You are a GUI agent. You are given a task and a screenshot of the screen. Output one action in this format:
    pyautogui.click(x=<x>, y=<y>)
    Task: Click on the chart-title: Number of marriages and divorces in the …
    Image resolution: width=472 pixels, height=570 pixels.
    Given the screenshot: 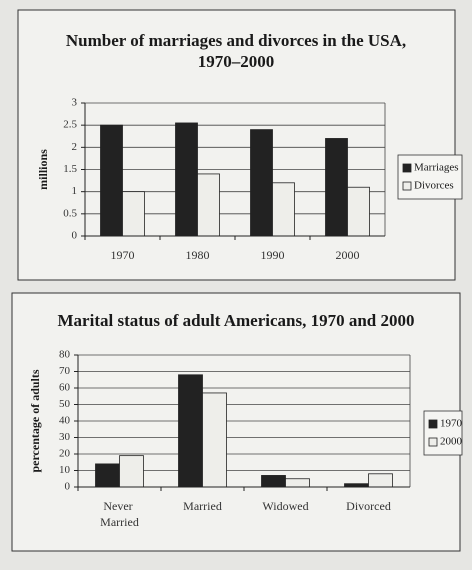 What is the action you would take?
    pyautogui.click(x=236, y=40)
    